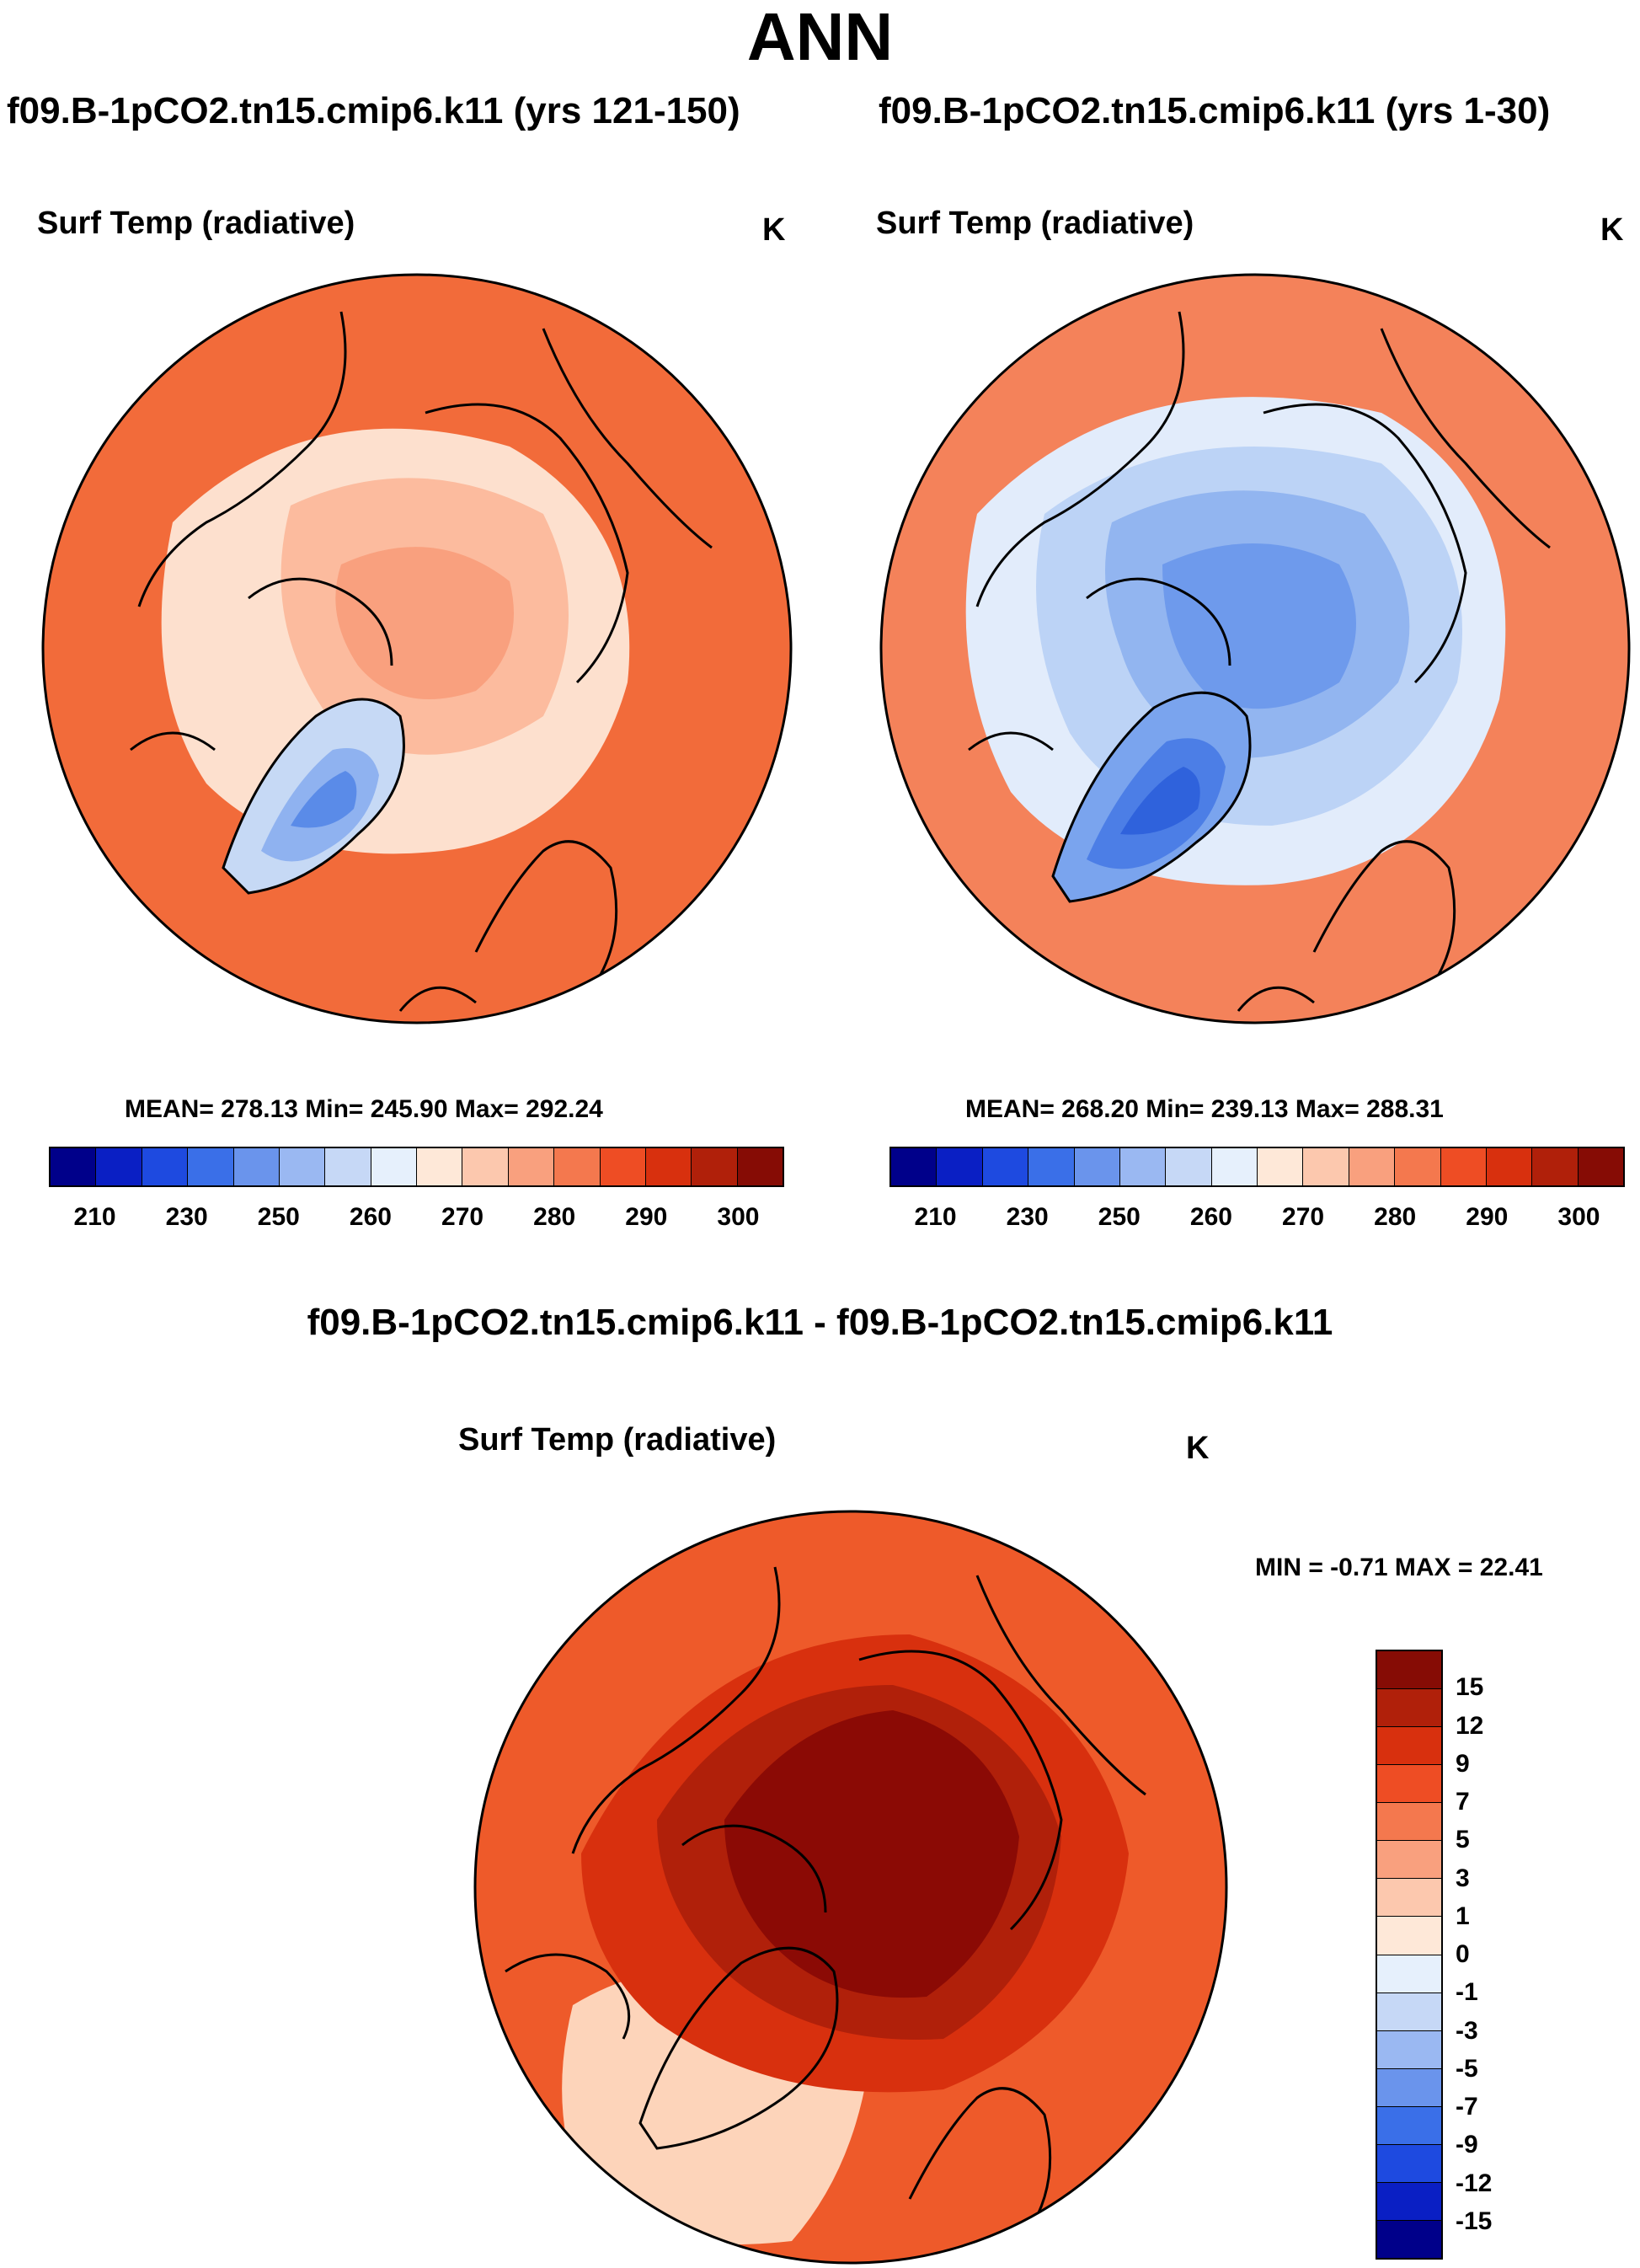 Image resolution: width=1640 pixels, height=2268 pixels. I want to click on panel-1-colorbar, so click(416, 1167).